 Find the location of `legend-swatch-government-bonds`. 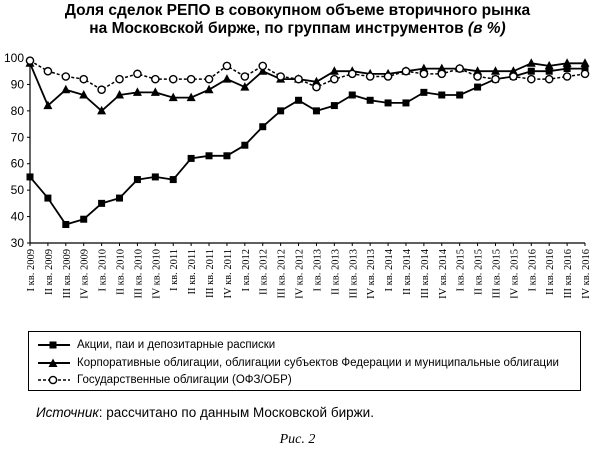

legend-swatch-government-bonds is located at coordinates (54, 380).